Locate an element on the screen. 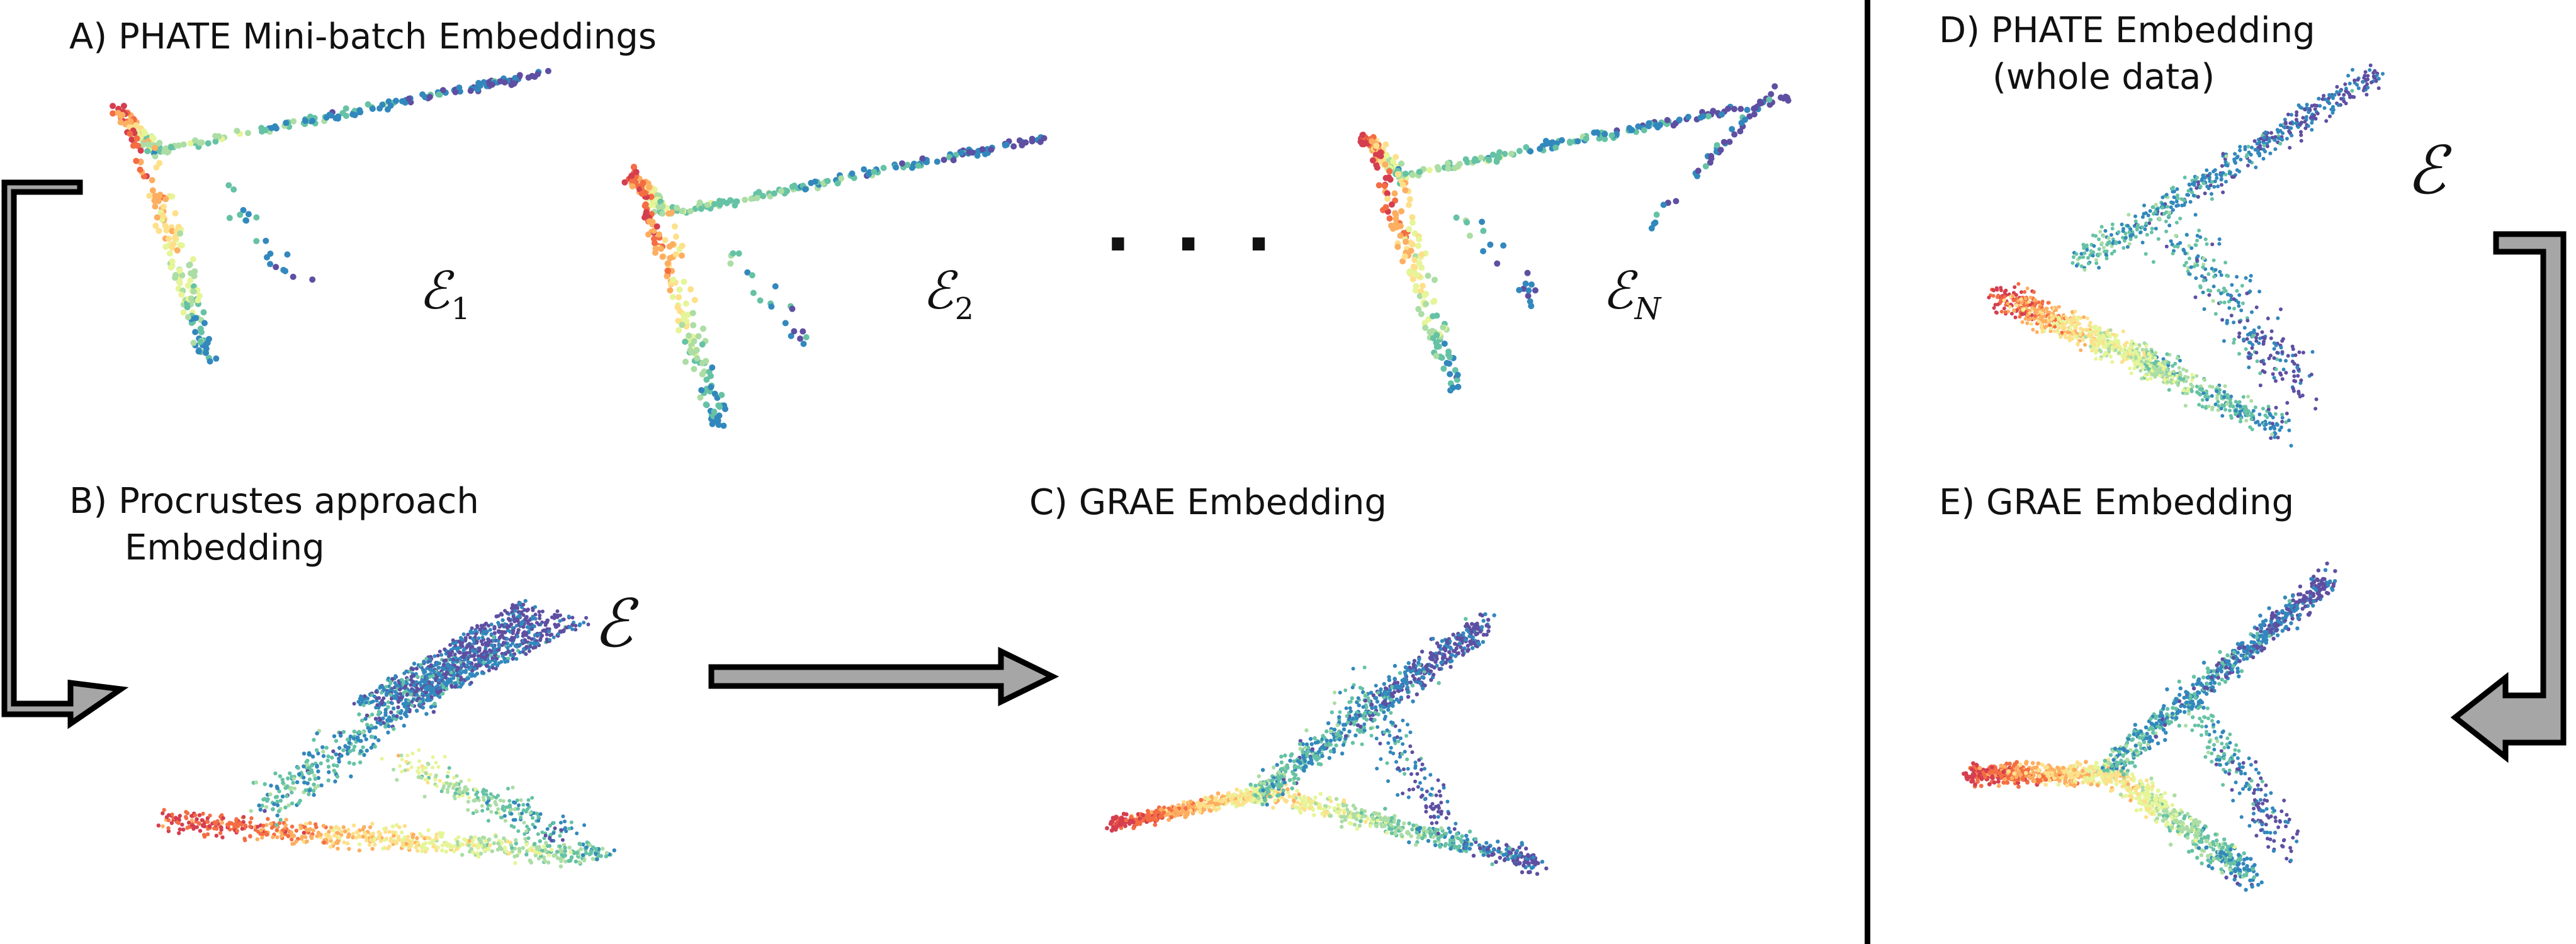 Image resolution: width=2576 pixels, height=944 pixels. horizontal-arrow is located at coordinates (883, 676).